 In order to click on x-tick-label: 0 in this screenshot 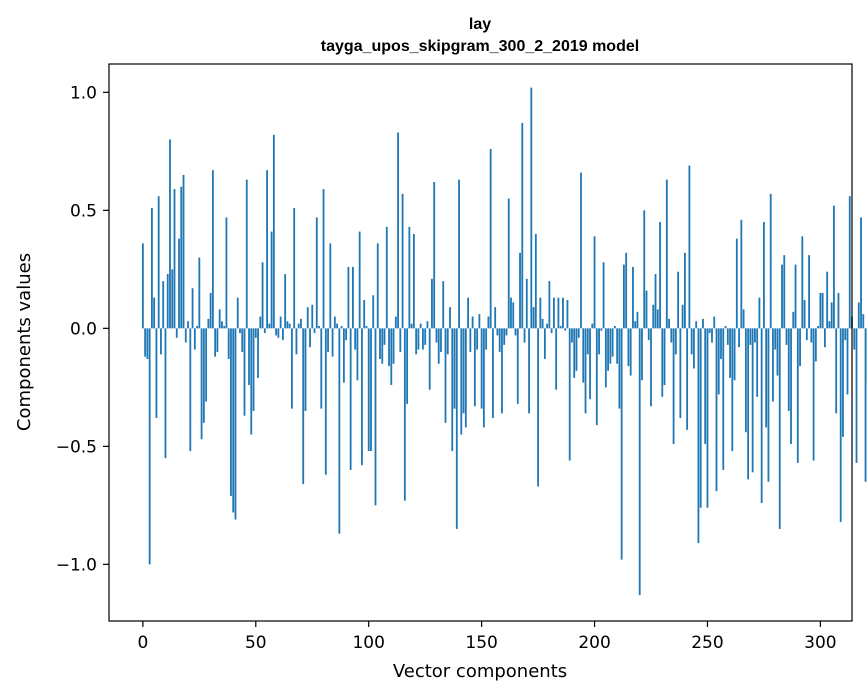, I will do `click(142, 643)`.